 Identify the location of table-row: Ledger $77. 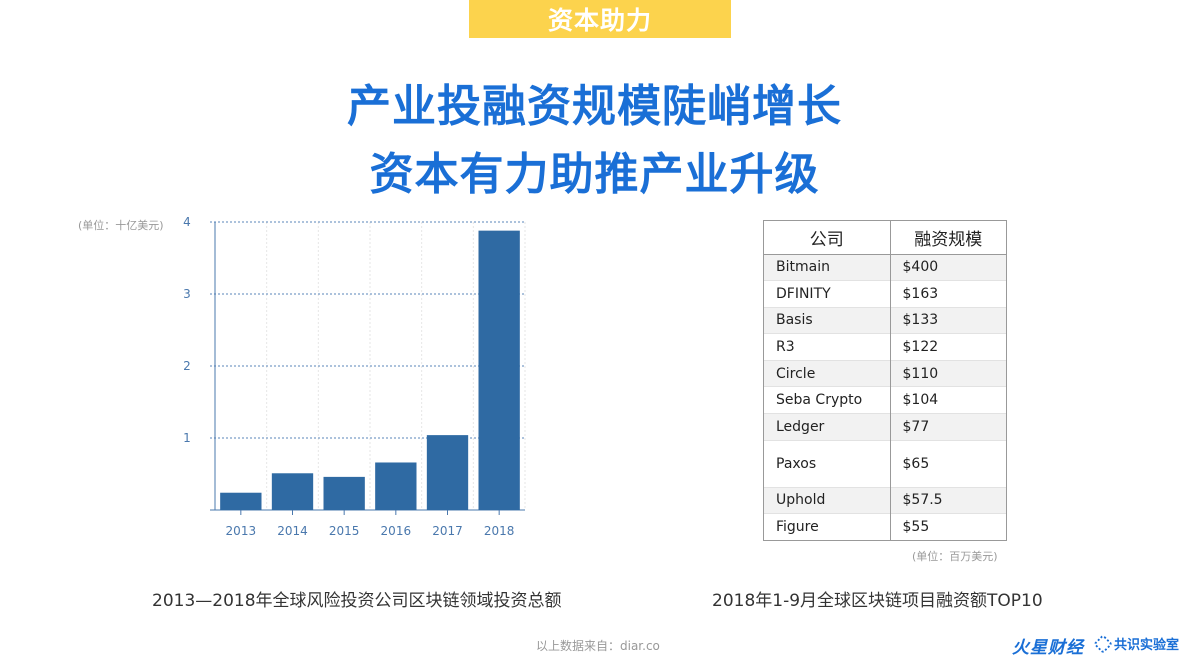
(885, 427).